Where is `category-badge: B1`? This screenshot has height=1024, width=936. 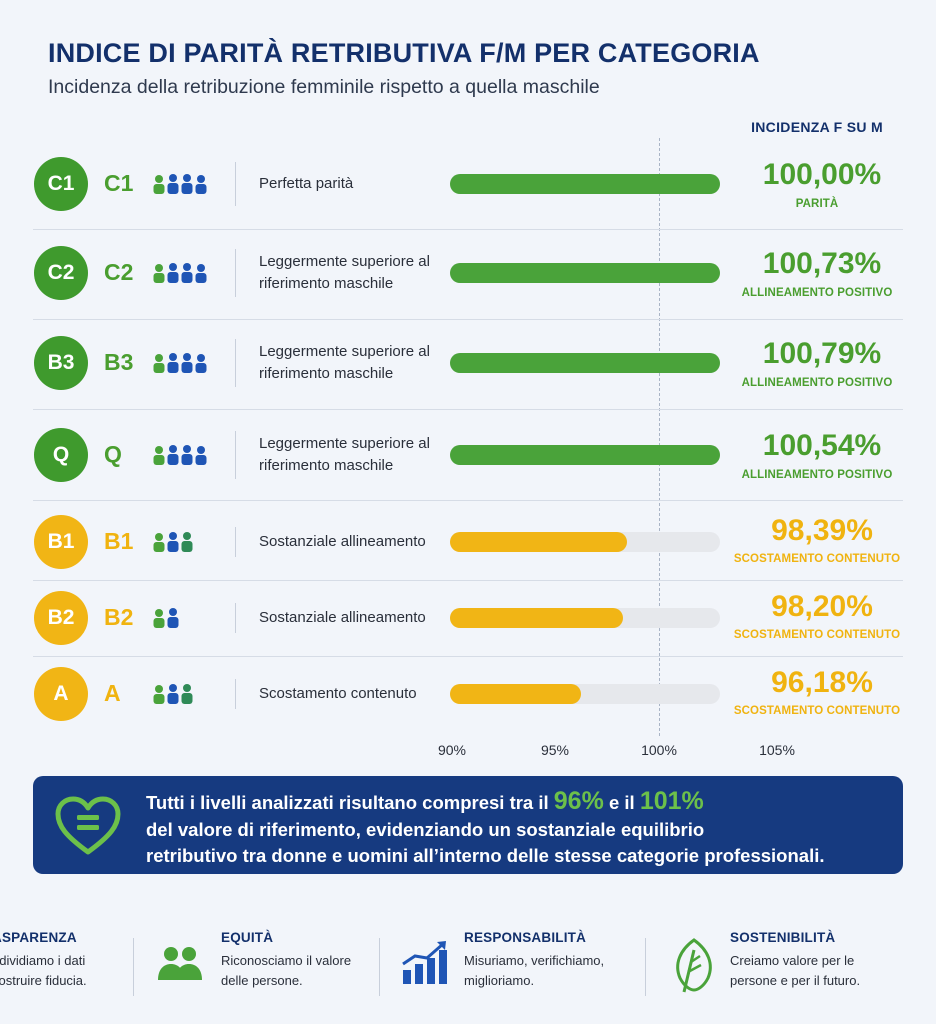 category-badge: B1 is located at coordinates (61, 542).